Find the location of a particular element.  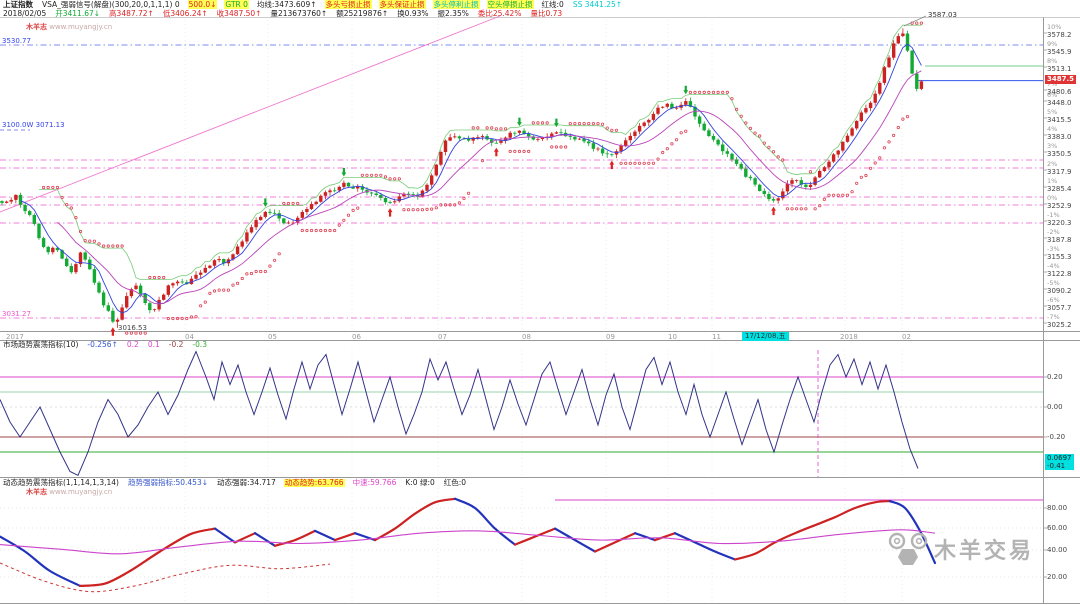

price-axis-label: 4% 3383.0 is located at coordinates (1059, 133).